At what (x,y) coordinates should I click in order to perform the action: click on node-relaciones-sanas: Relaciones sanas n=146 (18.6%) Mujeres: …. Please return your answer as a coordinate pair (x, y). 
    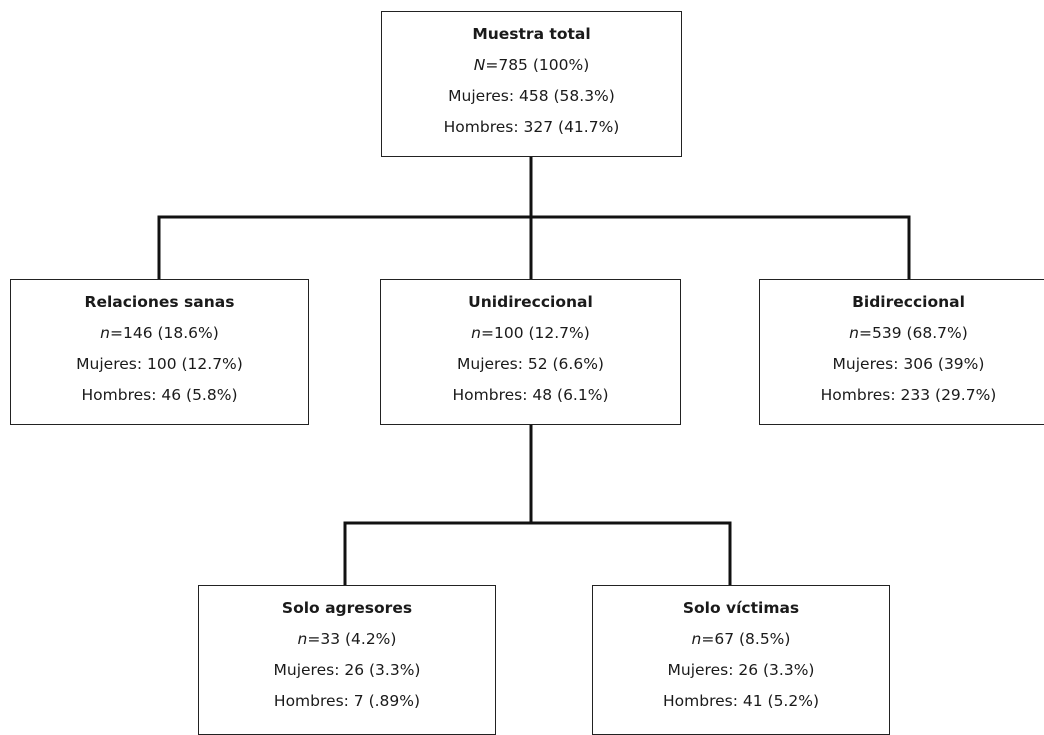
    Looking at the image, I should click on (159, 352).